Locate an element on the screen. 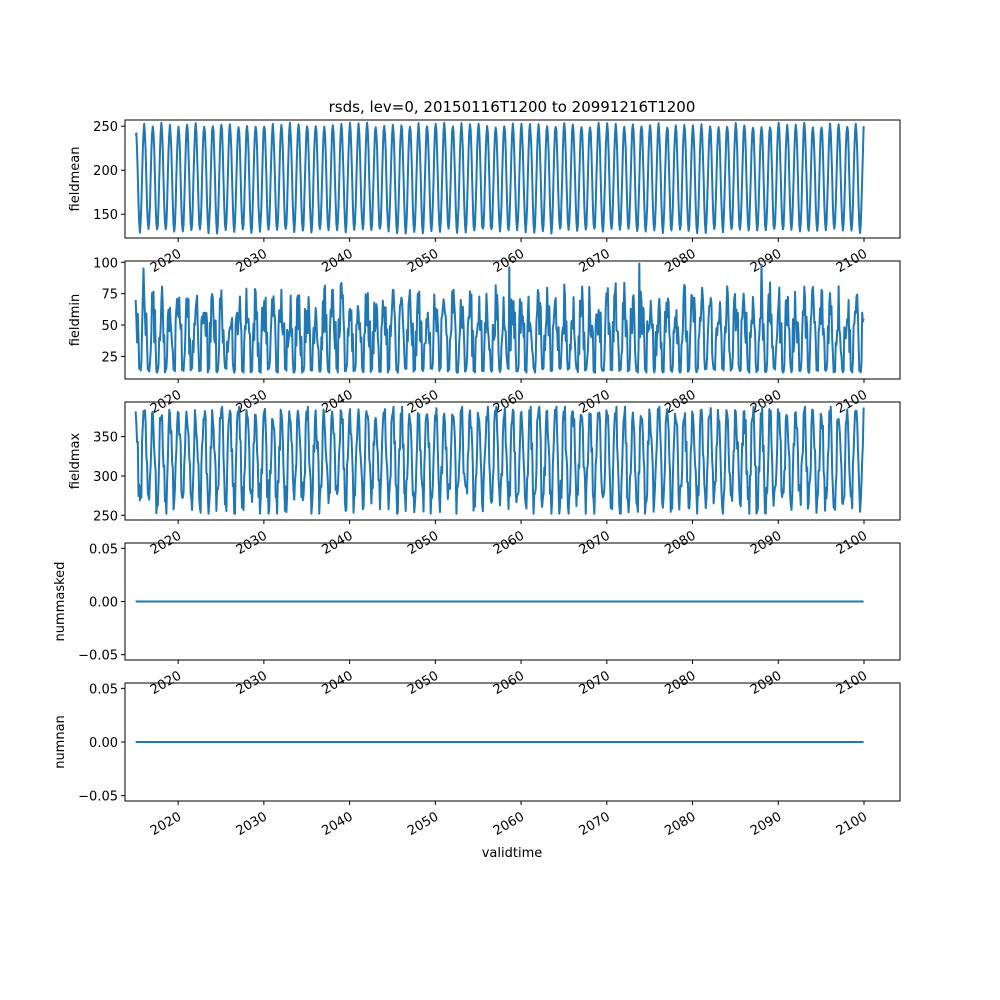 This screenshot has width=1000, height=1000. axes-frame-fieldmean is located at coordinates (512, 179).